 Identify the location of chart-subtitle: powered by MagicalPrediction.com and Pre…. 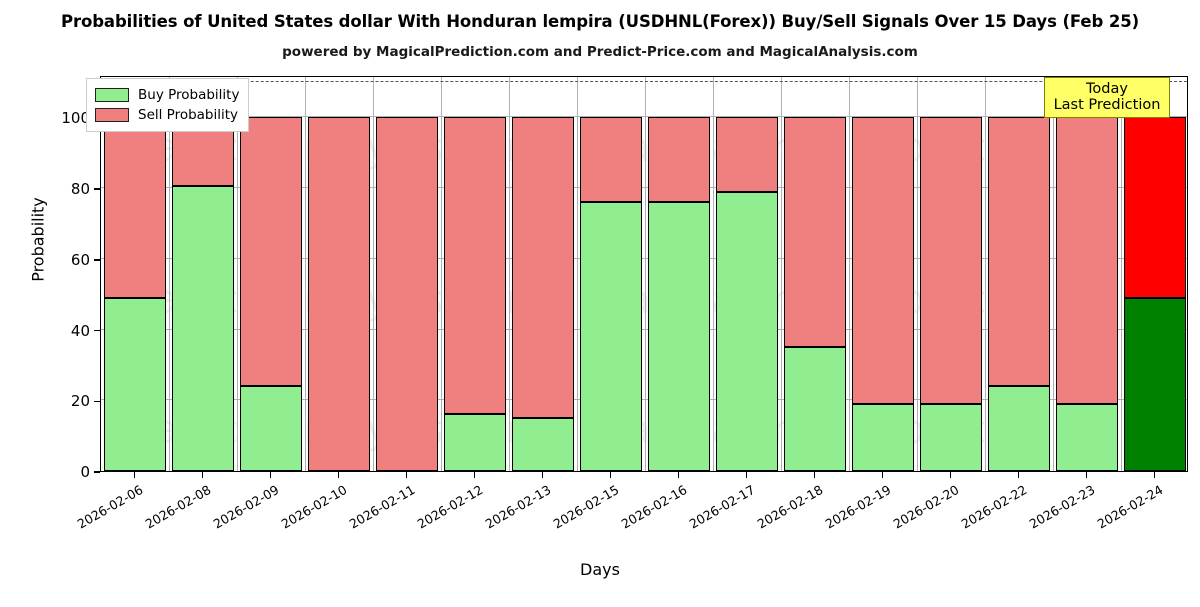
(600, 52).